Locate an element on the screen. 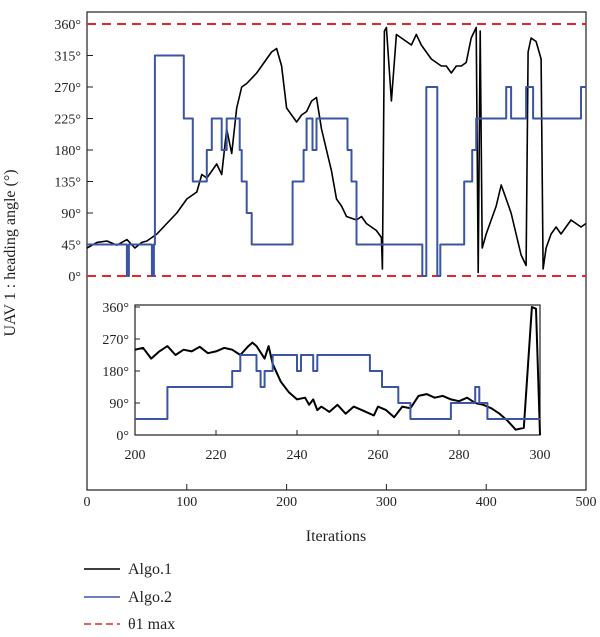  main-y-tick-label: 0° is located at coordinates (74, 277).